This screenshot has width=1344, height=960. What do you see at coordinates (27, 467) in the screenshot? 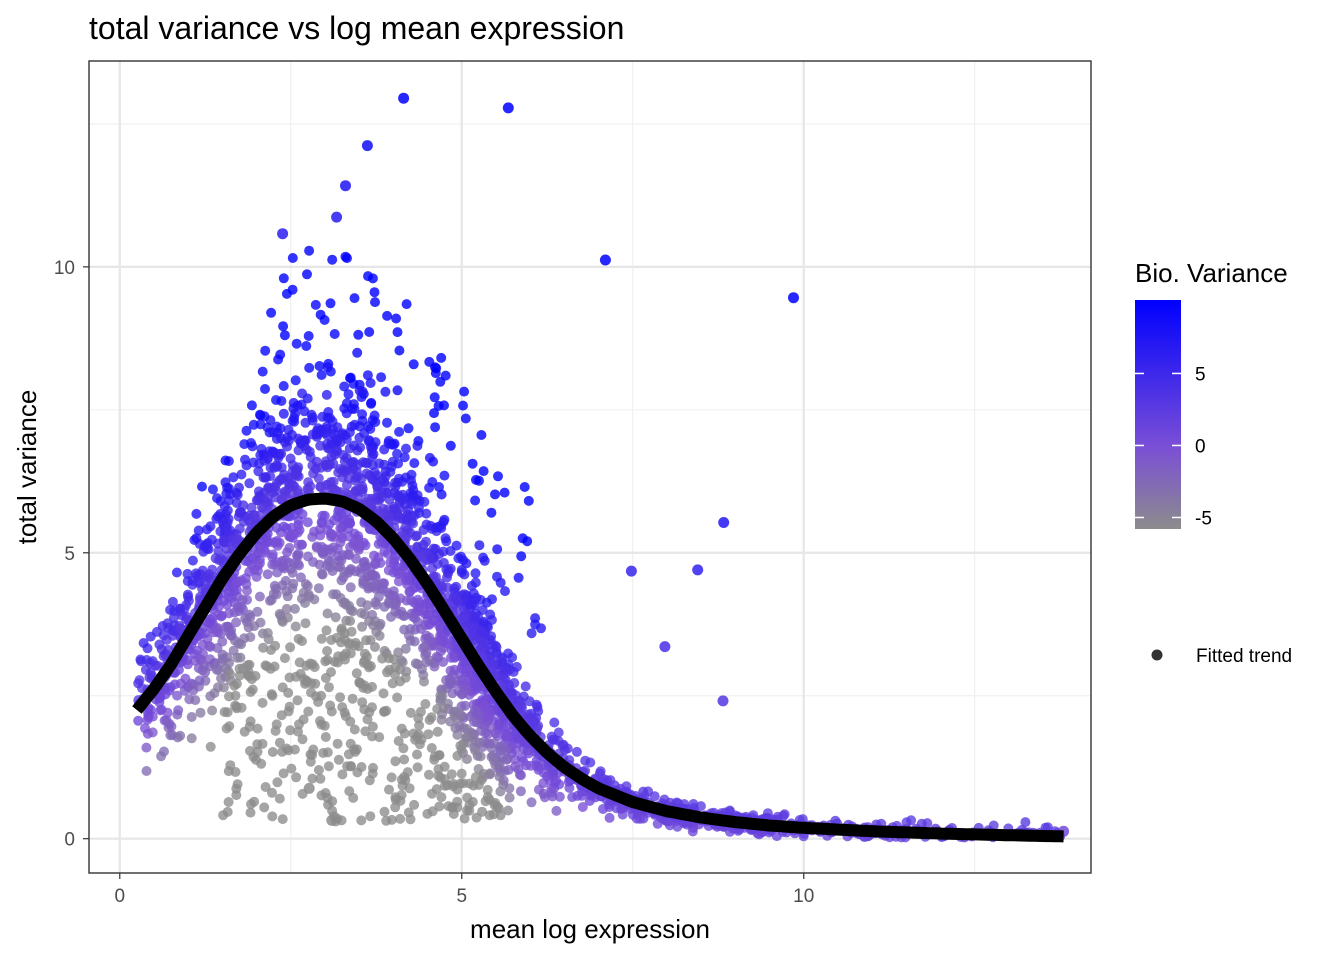
I see `y-axis-title: total variance` at bounding box center [27, 467].